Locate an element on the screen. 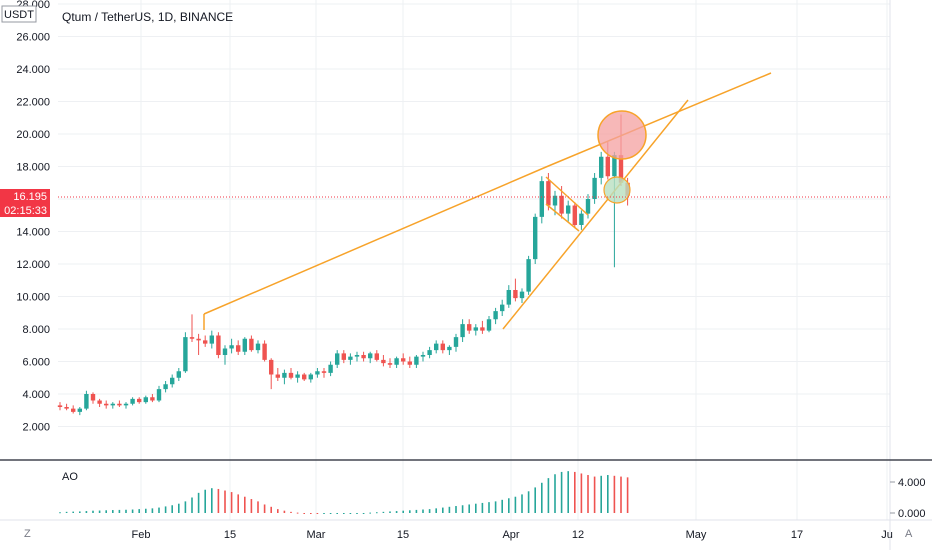 This screenshot has width=932, height=555. current-price-tag: 16.195 02:15:33 is located at coordinates (25, 203).